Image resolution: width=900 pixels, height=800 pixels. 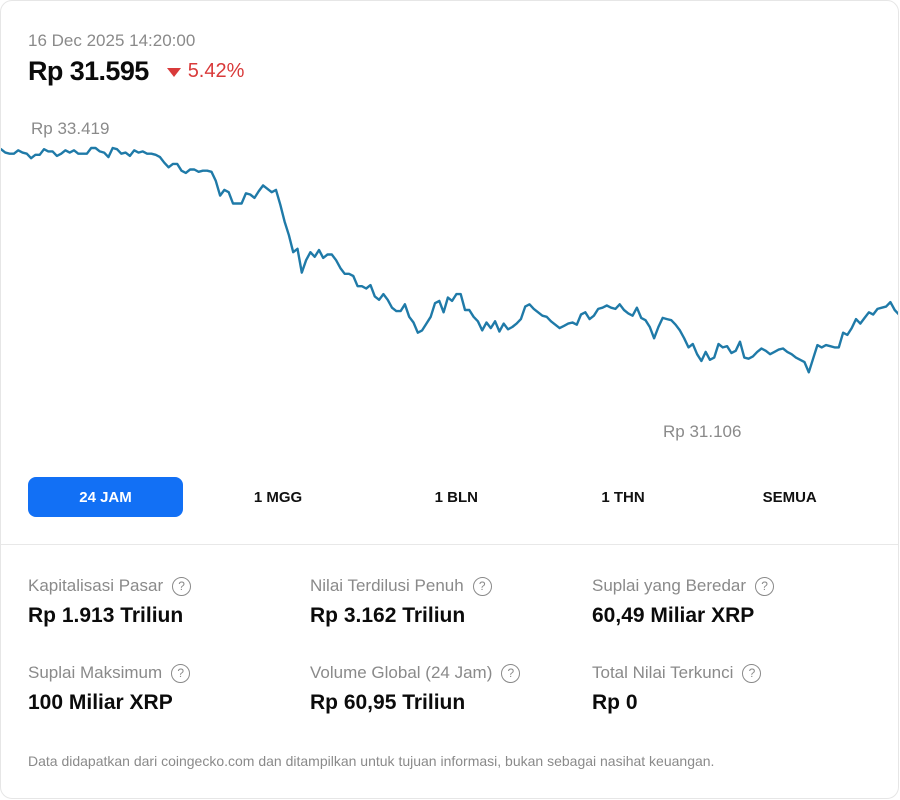 What do you see at coordinates (673, 615) in the screenshot?
I see `stat-value: 60,49 Miliar XRP` at bounding box center [673, 615].